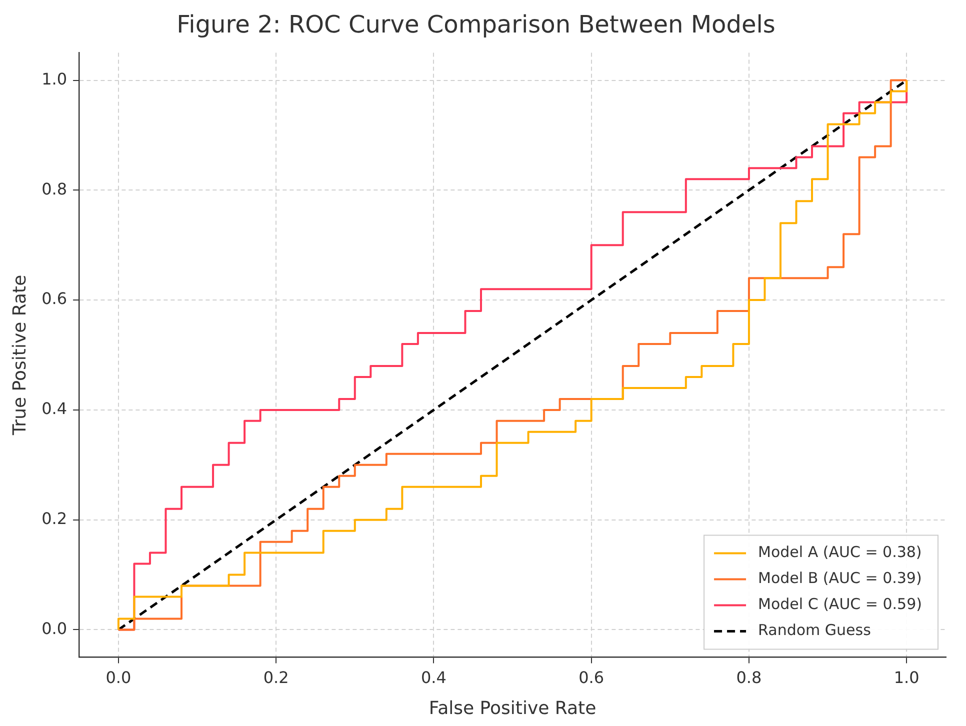  Describe the element at coordinates (55, 298) in the screenshot. I see `y-tick-label: 0.6` at that location.